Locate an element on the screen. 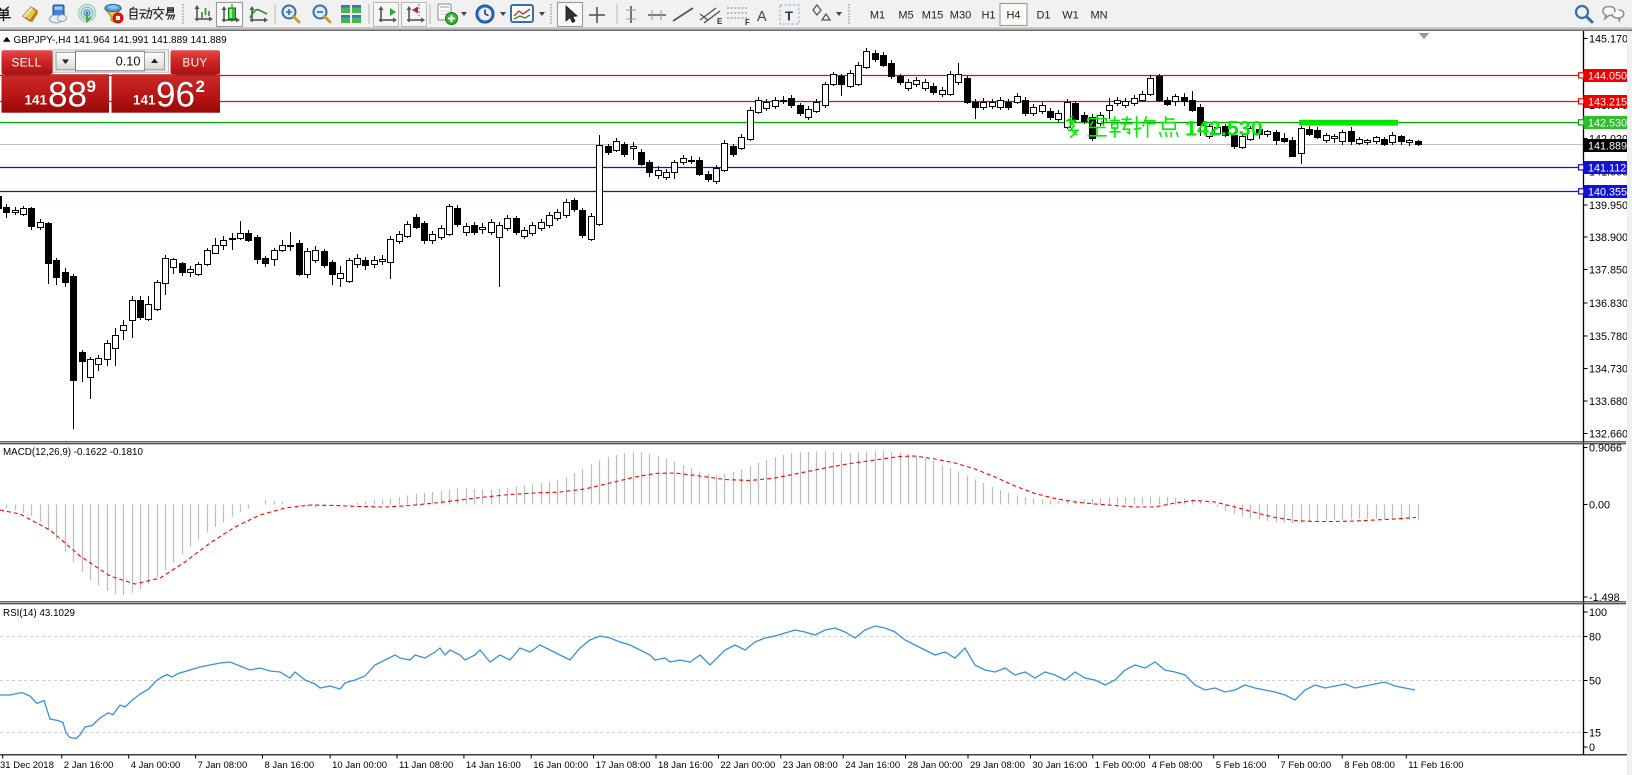 This screenshot has width=1632, height=775. svg-text: 100 is located at coordinates (1598, 613).